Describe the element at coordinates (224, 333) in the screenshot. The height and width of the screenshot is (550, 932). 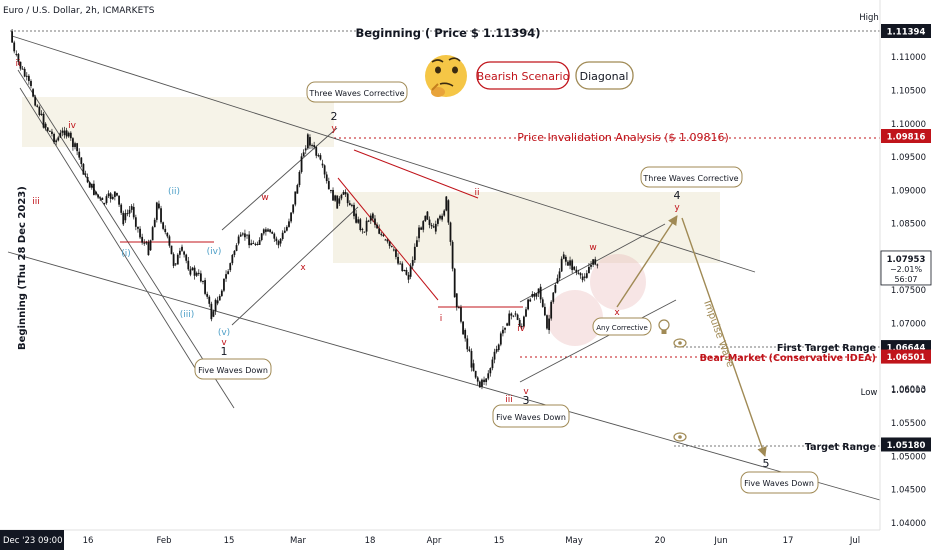
I see `wave-label: (v)` at that location.